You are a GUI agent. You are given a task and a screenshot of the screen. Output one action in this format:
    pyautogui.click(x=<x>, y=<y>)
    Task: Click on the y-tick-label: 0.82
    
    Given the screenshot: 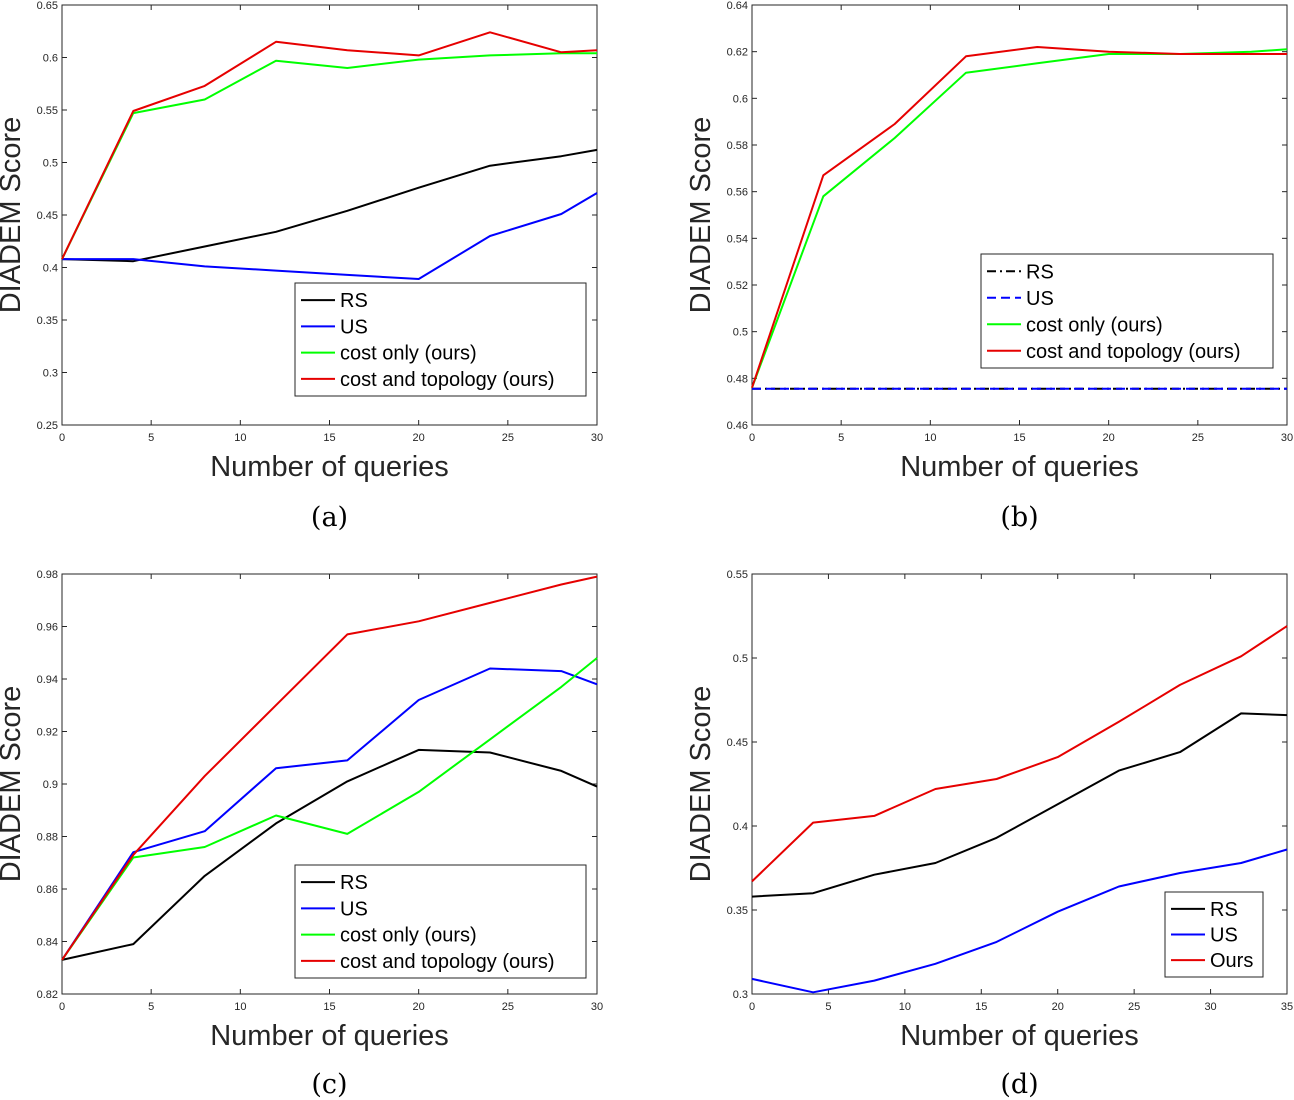 What is the action you would take?
    pyautogui.click(x=47, y=995)
    